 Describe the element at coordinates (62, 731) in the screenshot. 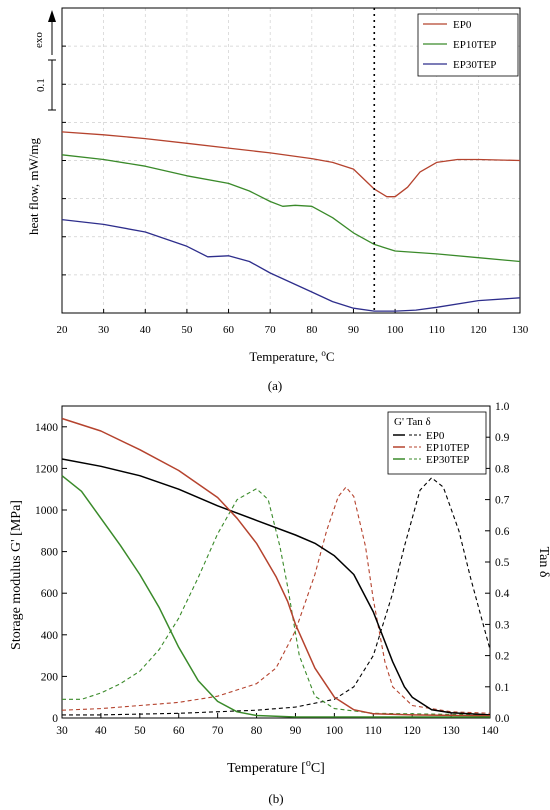

I see `dma-x-tick-label: 30` at that location.